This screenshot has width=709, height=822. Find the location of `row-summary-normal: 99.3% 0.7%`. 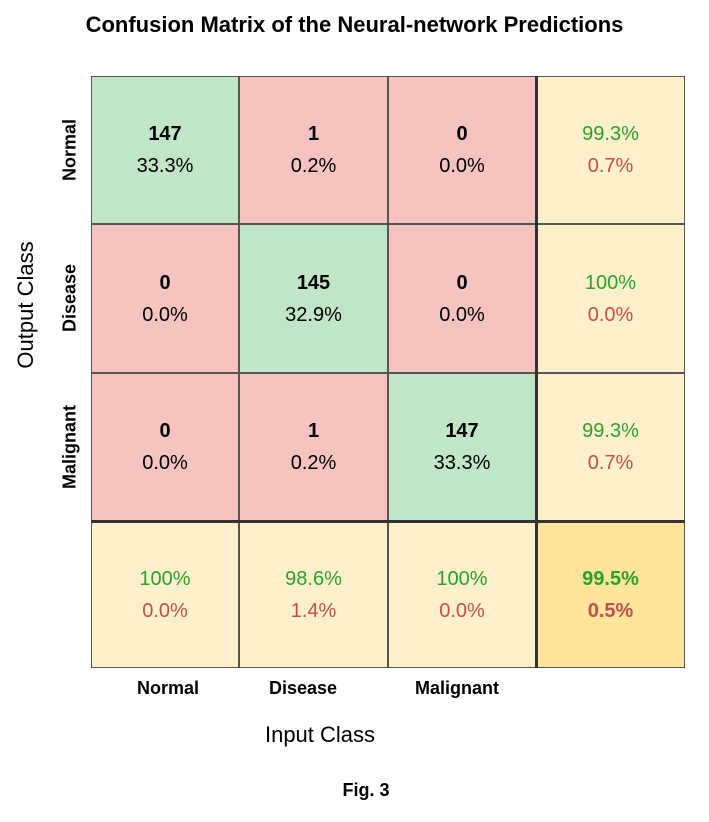

row-summary-normal: 99.3% 0.7% is located at coordinates (610, 150).